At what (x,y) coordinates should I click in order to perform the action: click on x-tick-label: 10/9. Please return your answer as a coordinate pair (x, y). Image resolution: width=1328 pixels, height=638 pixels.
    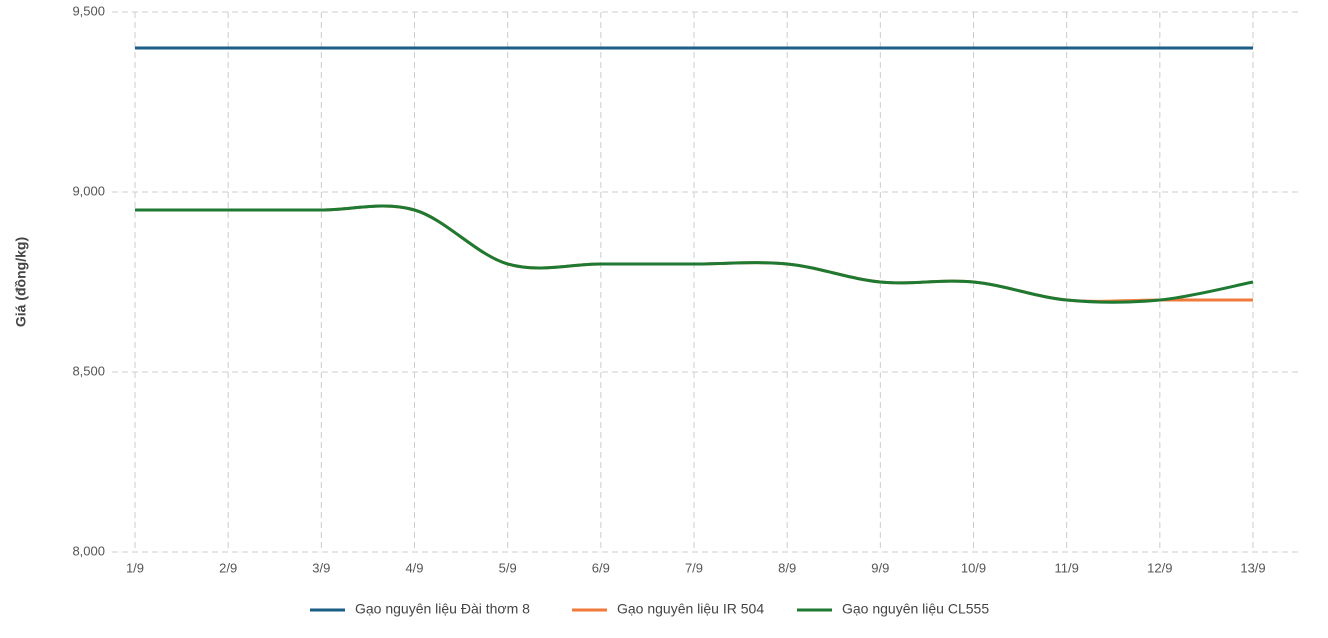
    Looking at the image, I should click on (973, 567).